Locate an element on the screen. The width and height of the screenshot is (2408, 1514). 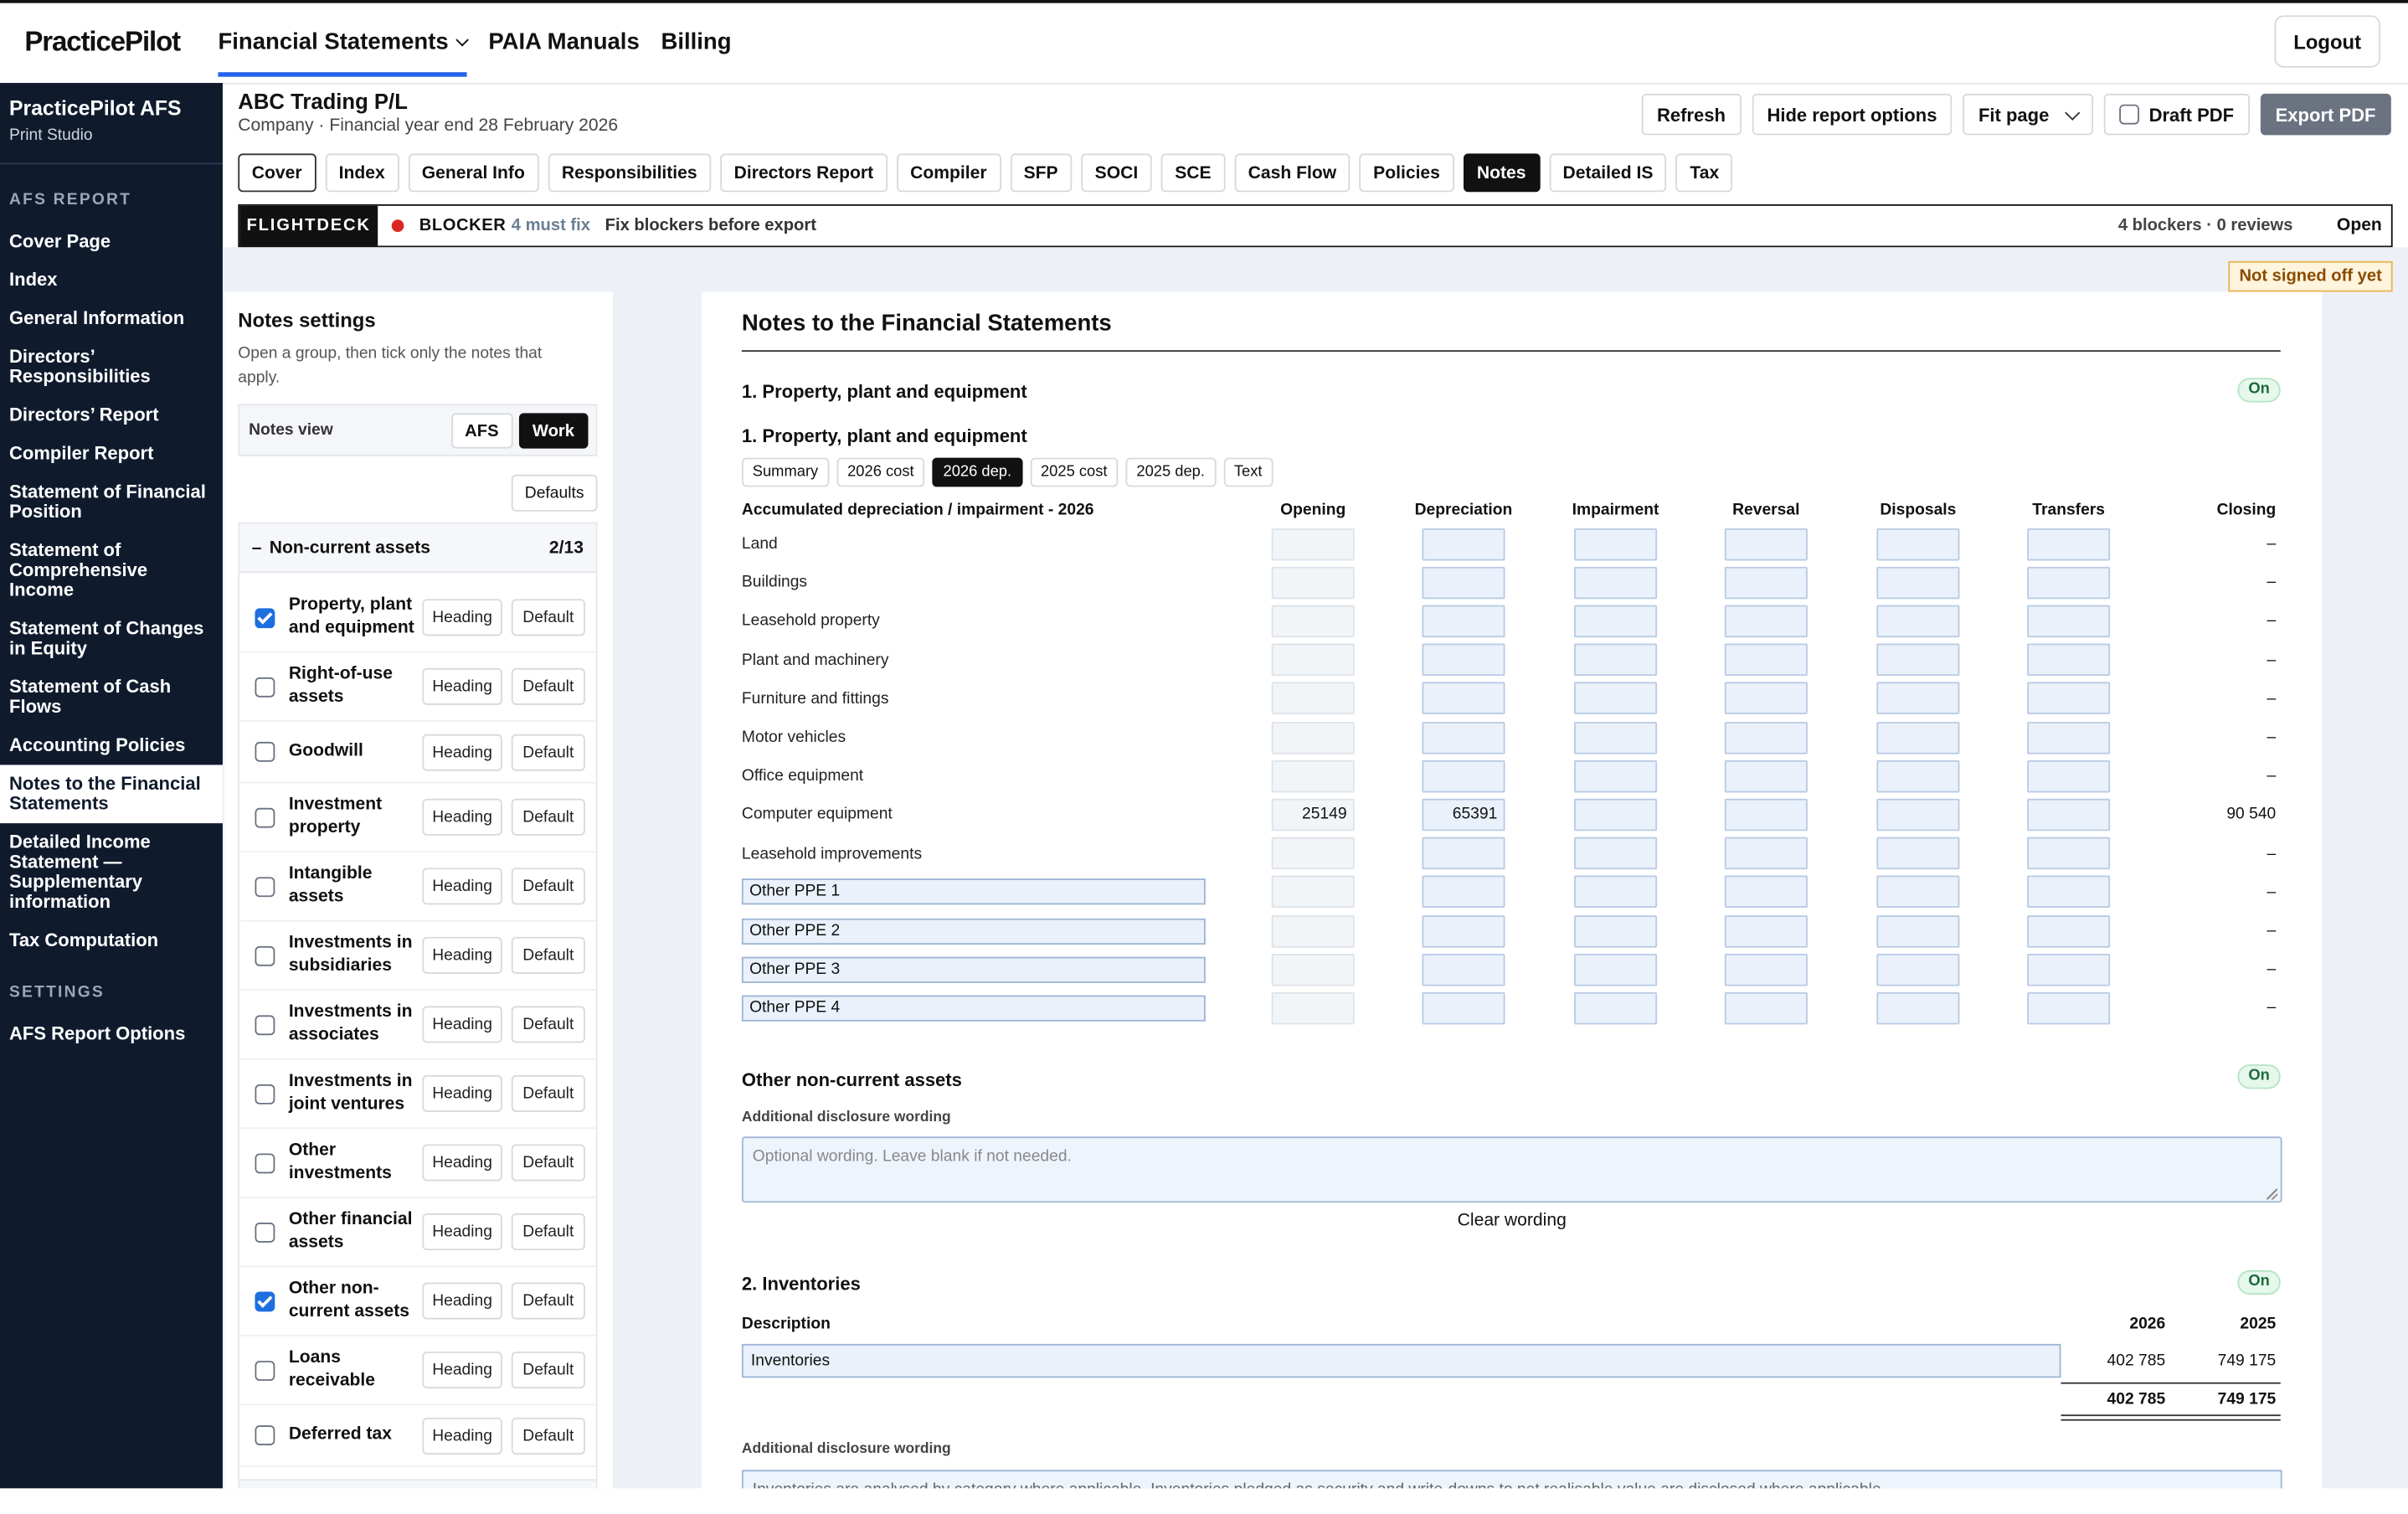
sidebar-item: Index is located at coordinates (33, 279).